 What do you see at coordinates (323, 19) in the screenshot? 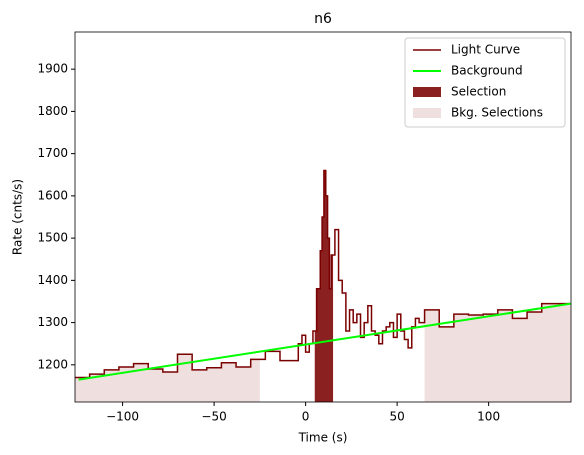
I see `chart-title: n6` at bounding box center [323, 19].